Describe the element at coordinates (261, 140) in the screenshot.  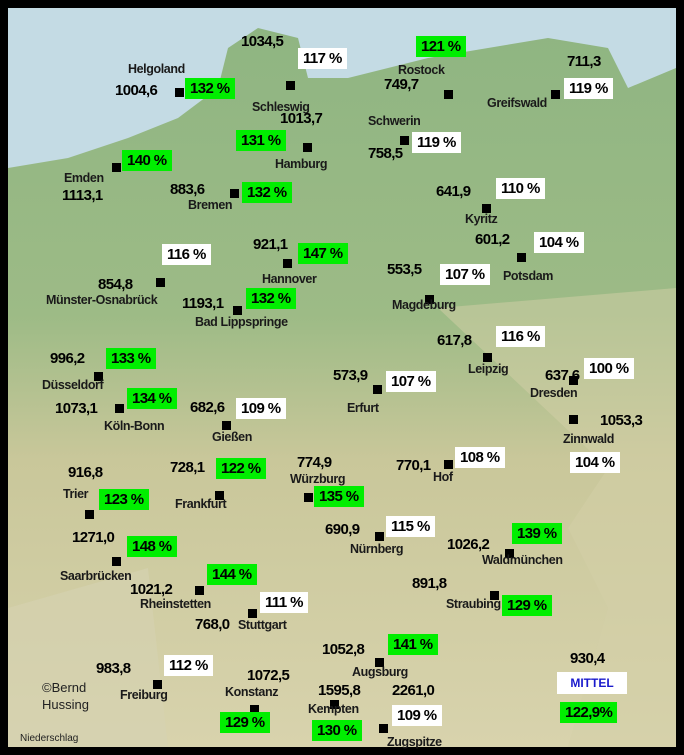
I see `station-percent-badge: 131 %` at that location.